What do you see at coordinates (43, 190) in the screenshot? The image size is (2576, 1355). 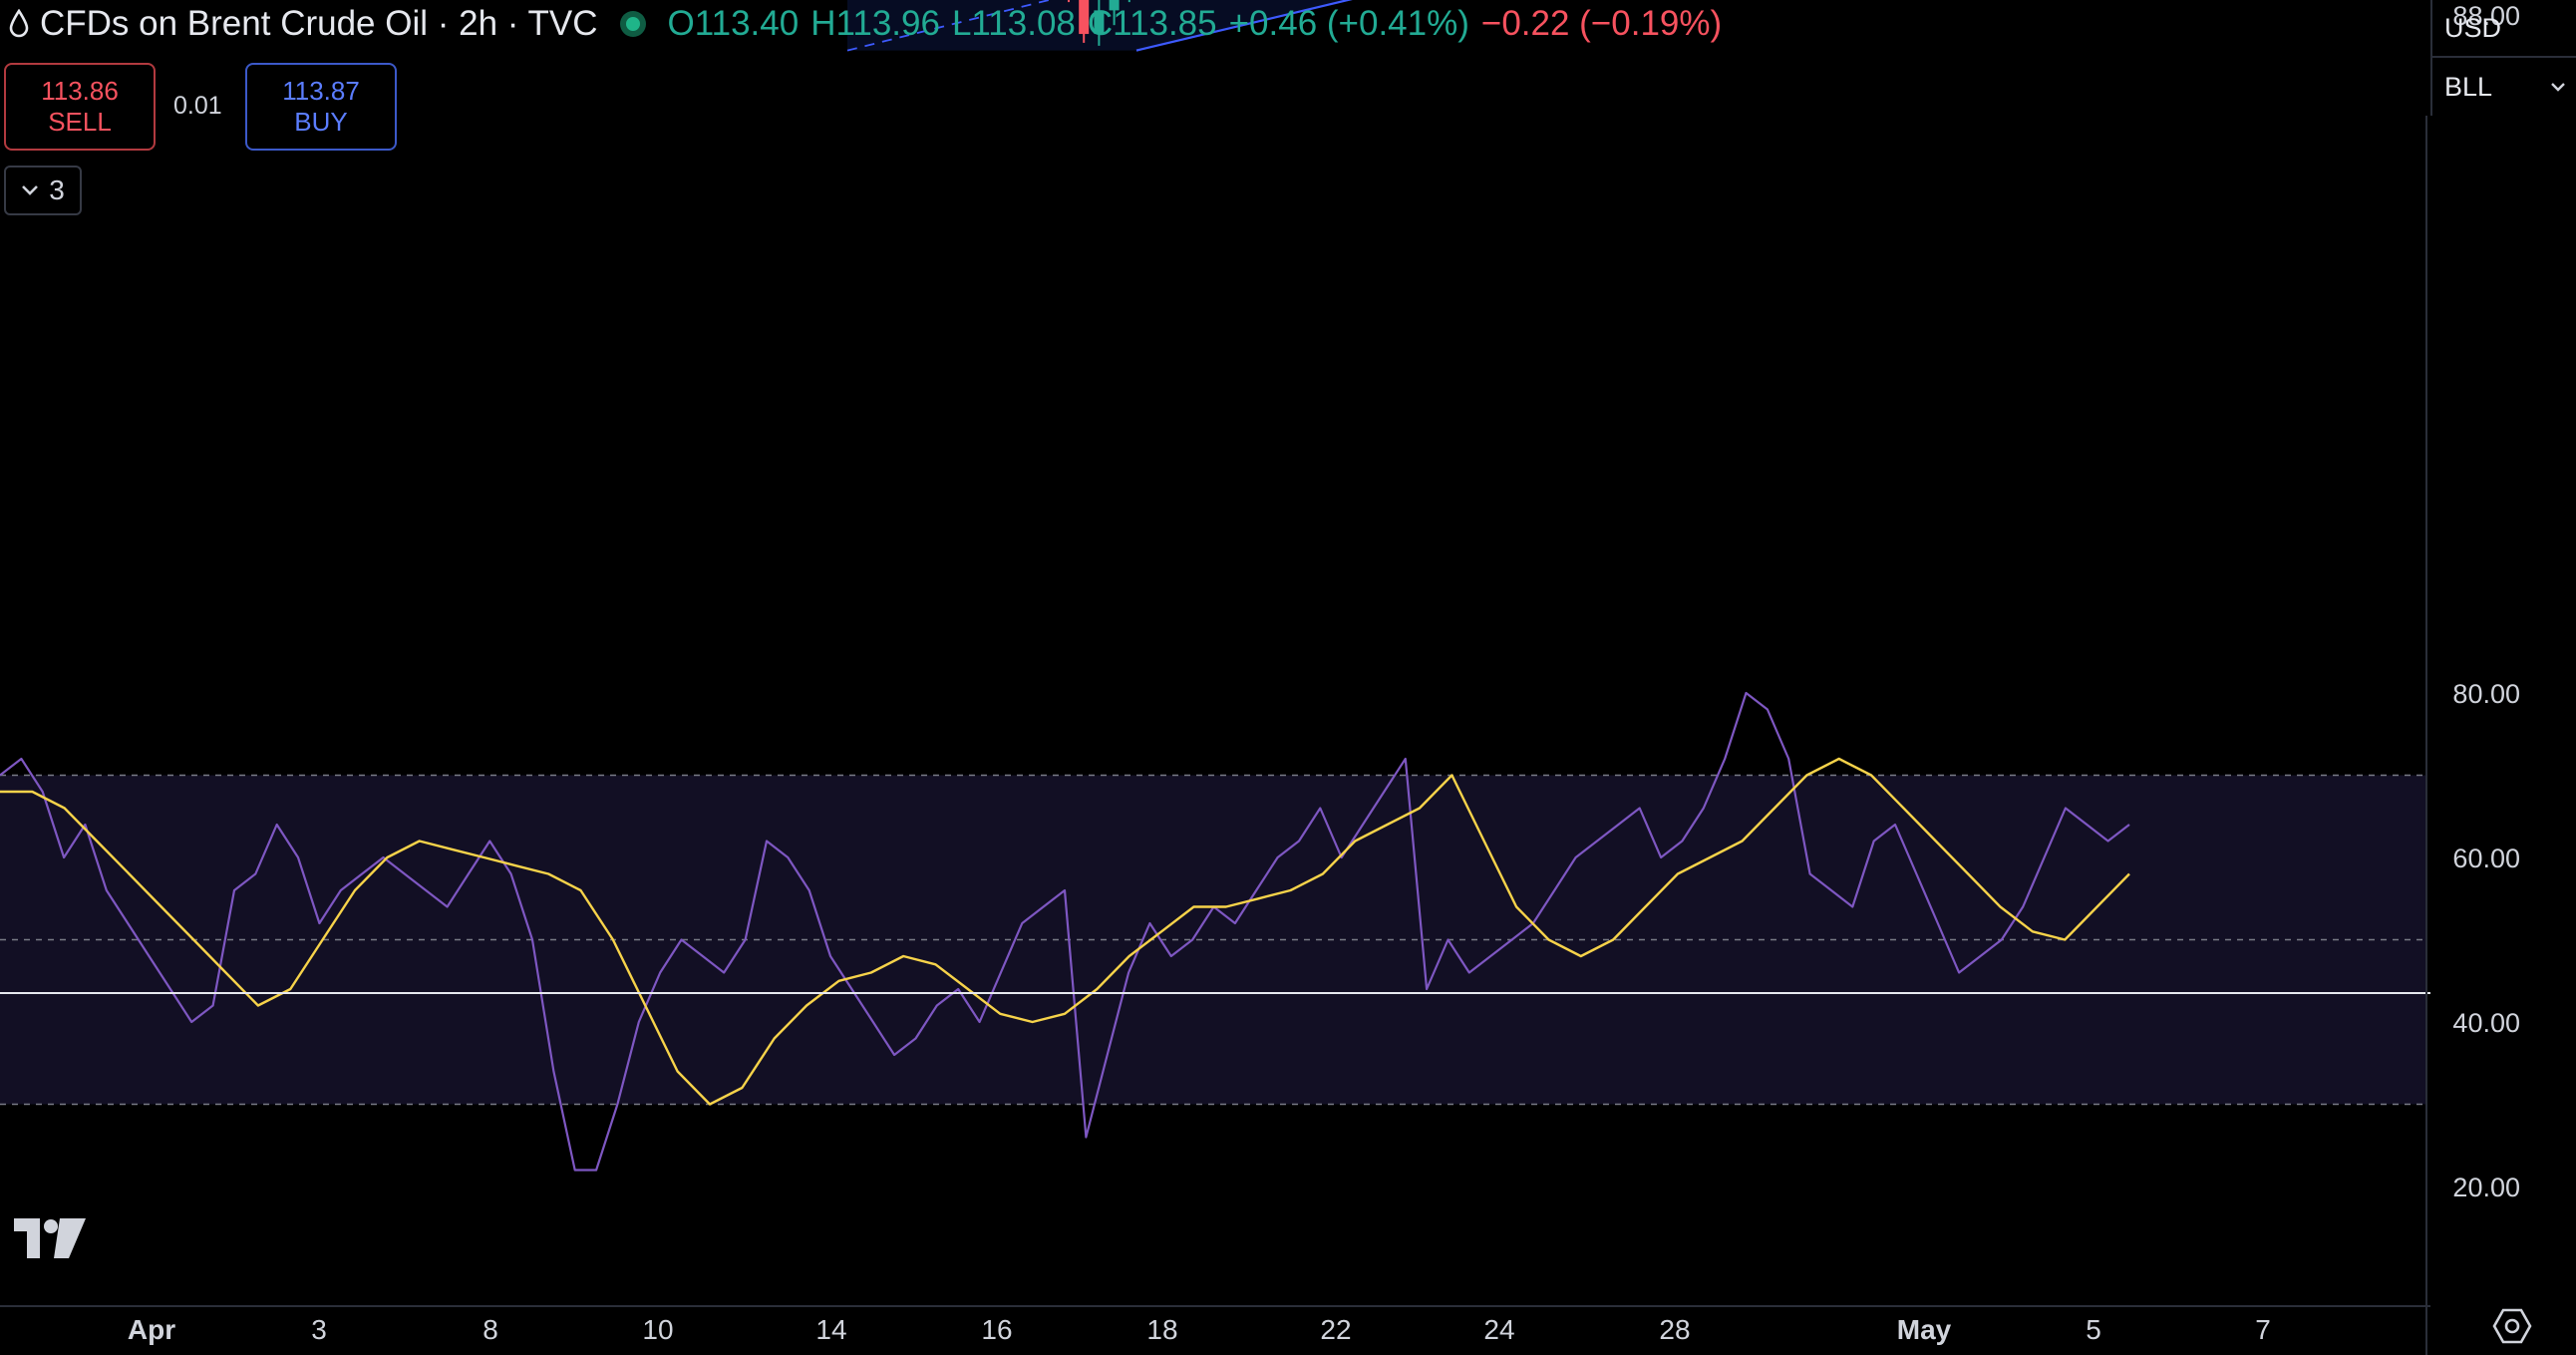 I see `indicators-toggle: 3` at bounding box center [43, 190].